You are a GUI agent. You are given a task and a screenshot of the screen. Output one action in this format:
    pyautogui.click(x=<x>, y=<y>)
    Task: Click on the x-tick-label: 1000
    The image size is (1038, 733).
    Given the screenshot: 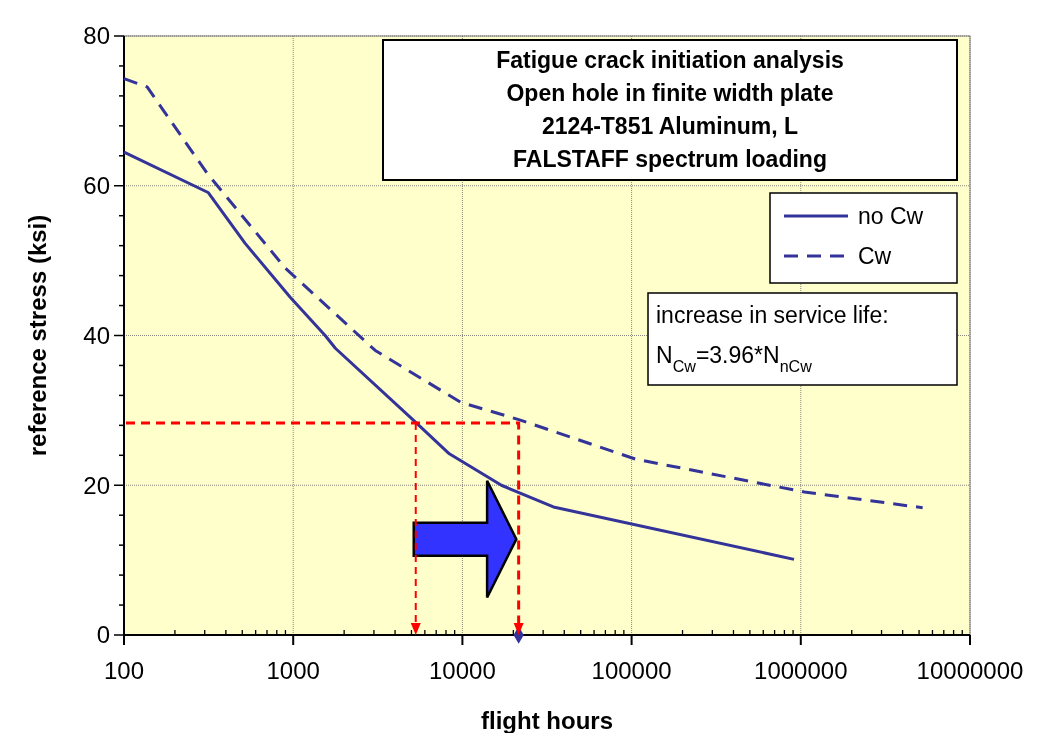 What is the action you would take?
    pyautogui.click(x=293, y=670)
    